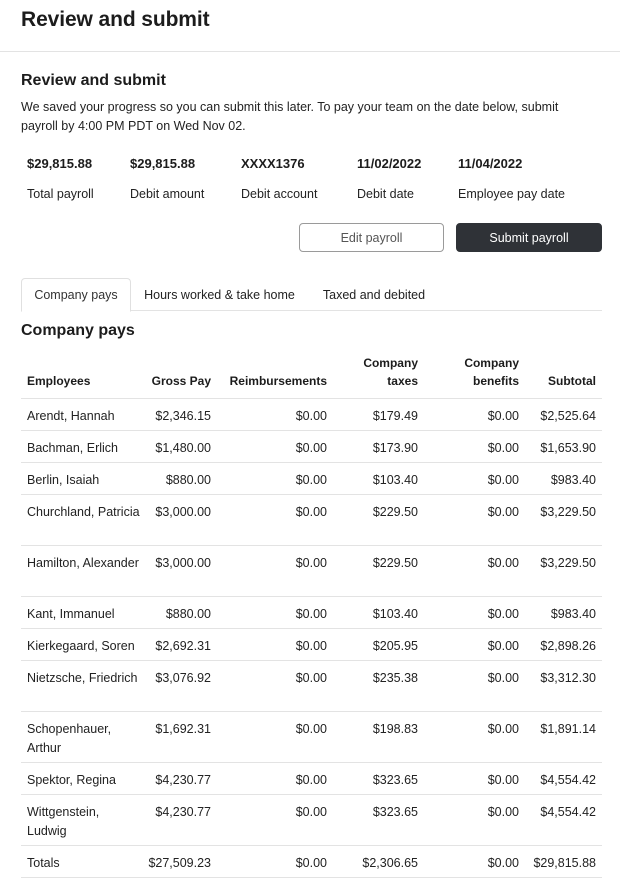 This screenshot has height=886, width=620. I want to click on page-title: Review and submit, so click(115, 19).